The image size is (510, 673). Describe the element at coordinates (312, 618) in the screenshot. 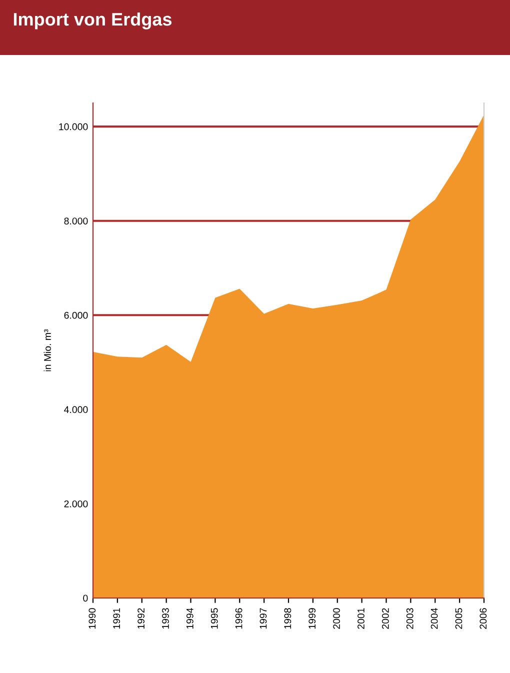

I see `x-tick-label: 1999` at that location.